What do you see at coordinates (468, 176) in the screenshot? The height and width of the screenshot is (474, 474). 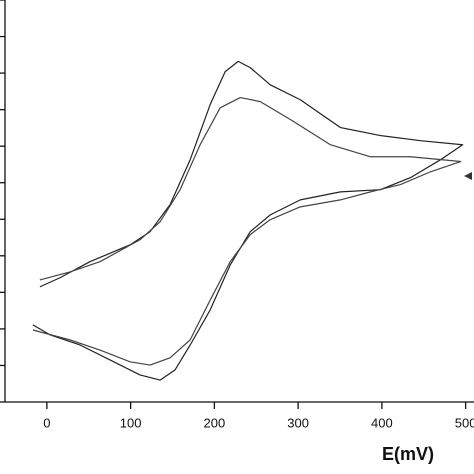 I see `arrow-marker` at bounding box center [468, 176].